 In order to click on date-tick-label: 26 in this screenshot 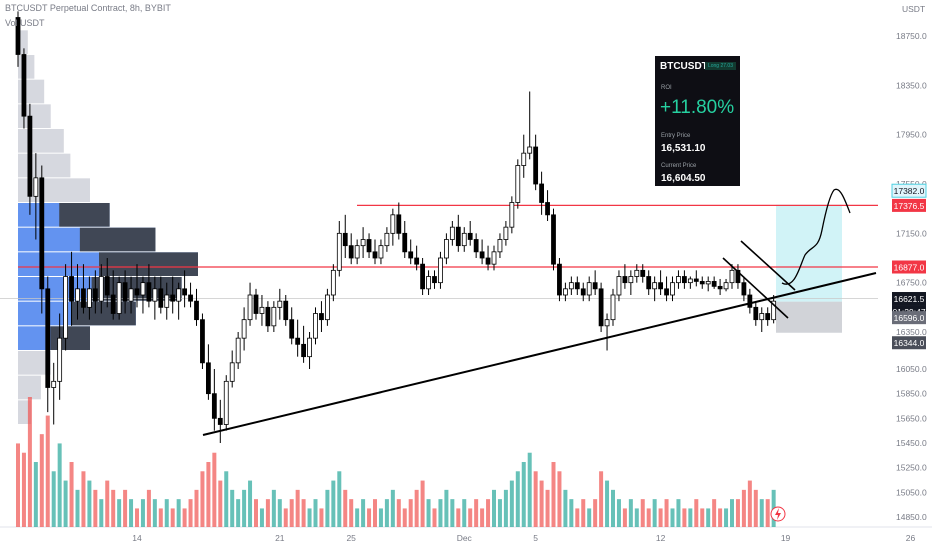, I will do `click(911, 538)`.